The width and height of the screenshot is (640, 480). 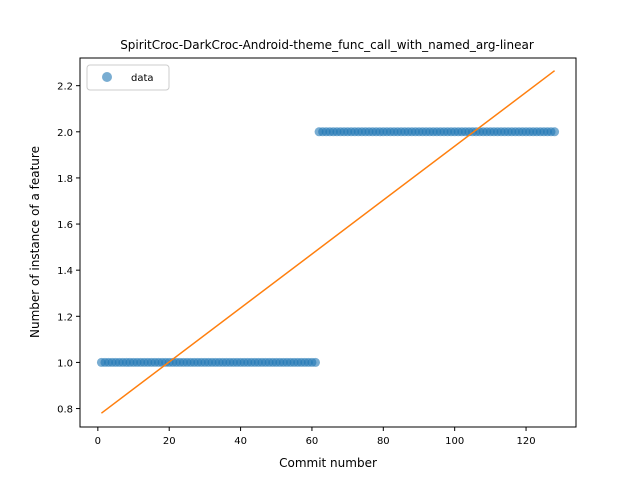 What do you see at coordinates (240, 441) in the screenshot?
I see `x-tick-label: 40` at bounding box center [240, 441].